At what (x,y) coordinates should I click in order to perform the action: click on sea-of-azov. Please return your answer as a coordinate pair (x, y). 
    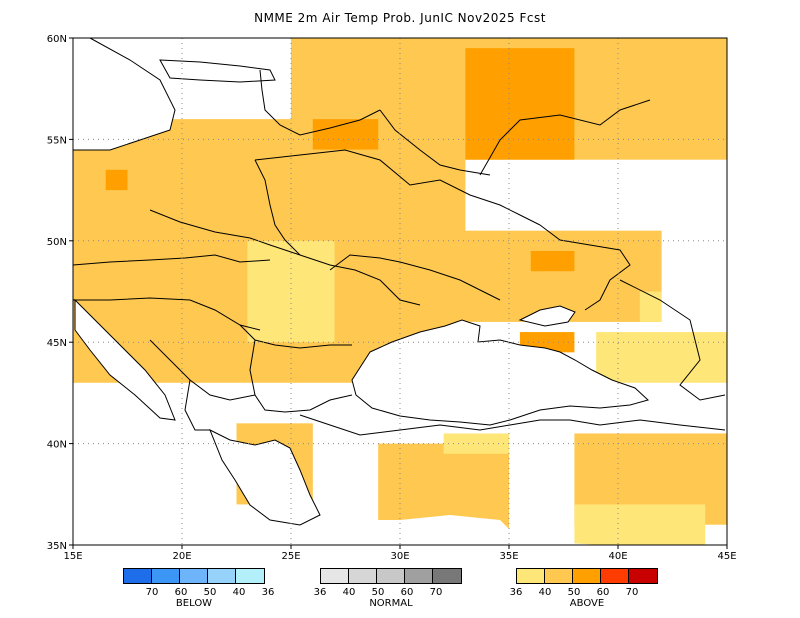
    Looking at the image, I should click on (547, 316).